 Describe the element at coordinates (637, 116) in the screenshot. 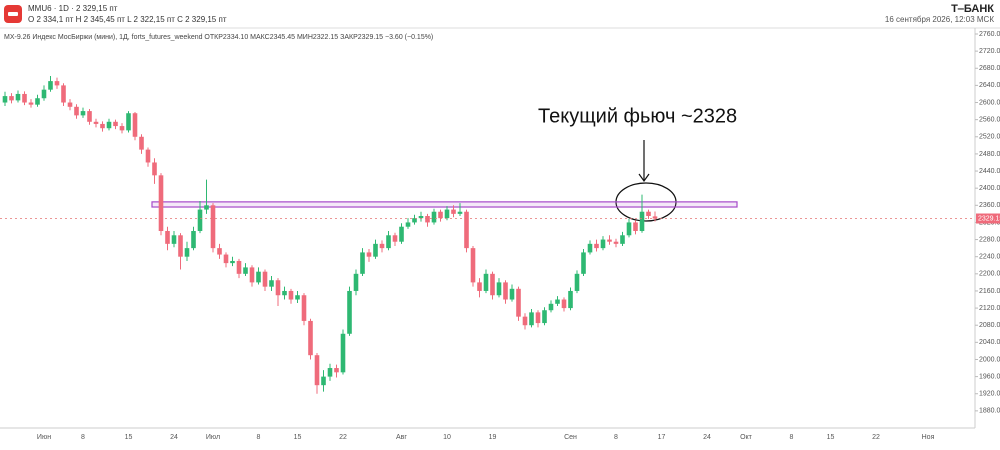

I see `annotation: Текущий фьюч ~2328` at that location.